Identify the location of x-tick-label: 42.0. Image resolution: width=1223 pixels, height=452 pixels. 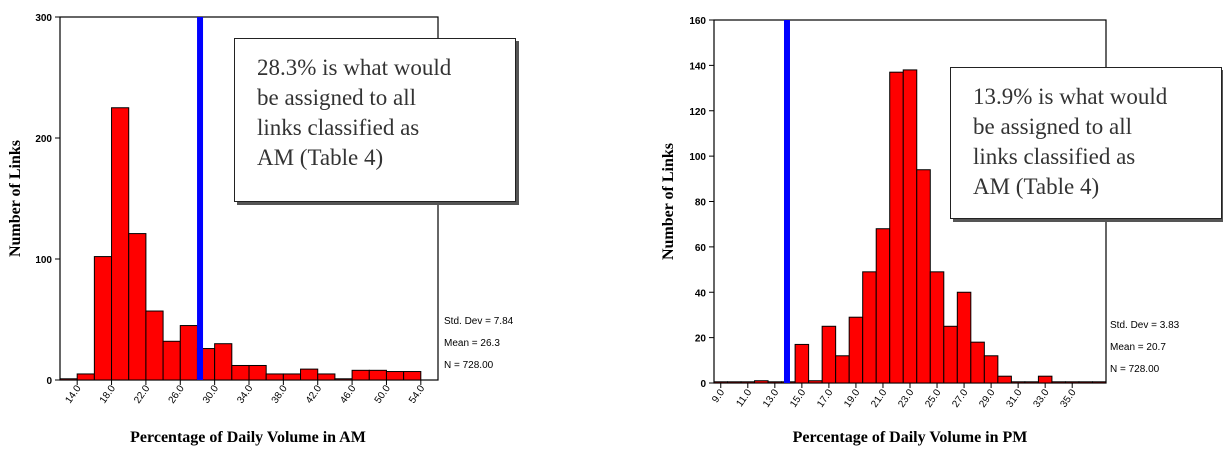
(314, 394).